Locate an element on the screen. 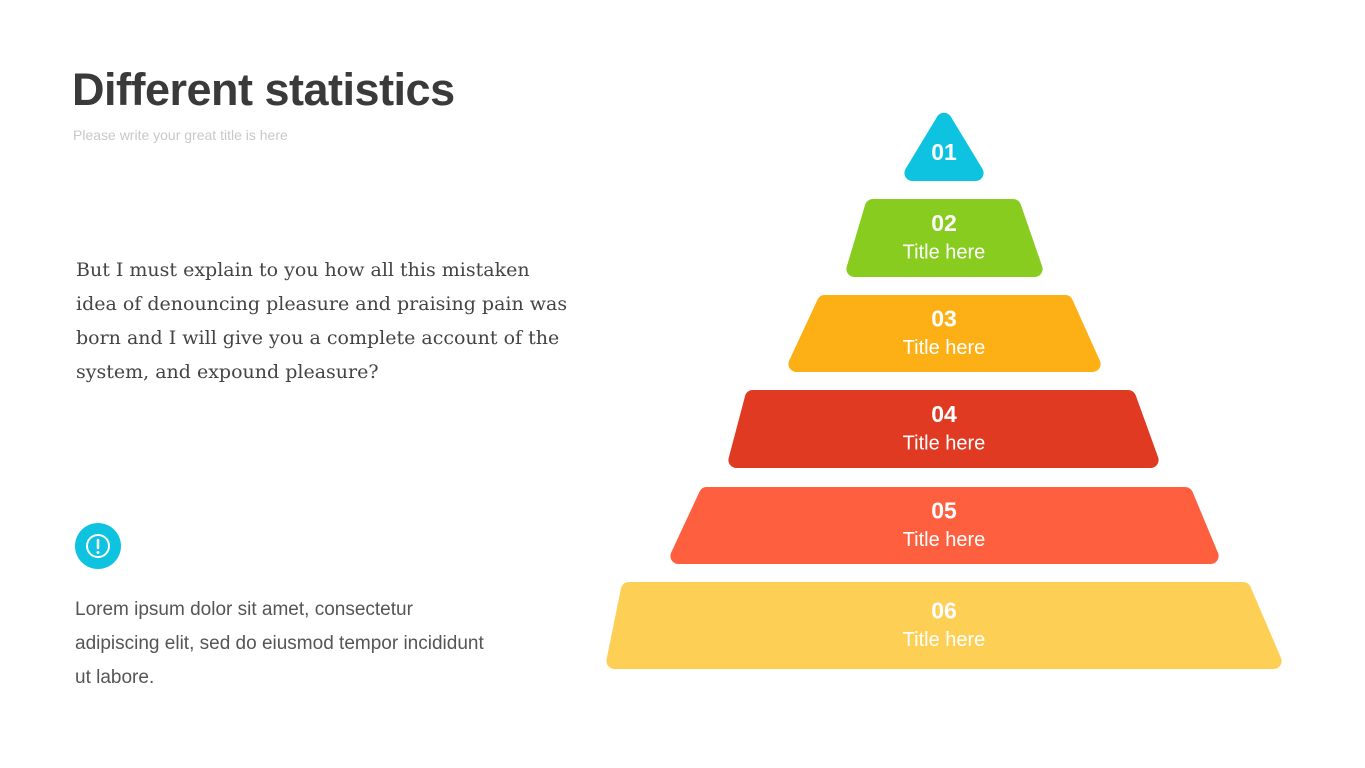 The height and width of the screenshot is (768, 1365). title: Different statistics is located at coordinates (263, 89).